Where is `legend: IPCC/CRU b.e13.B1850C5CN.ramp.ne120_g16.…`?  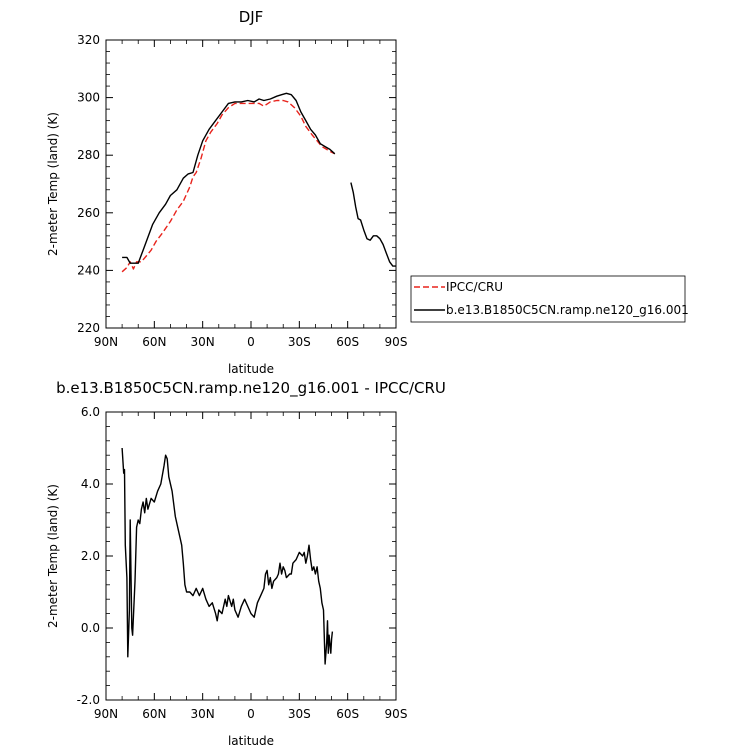
legend: IPCC/CRU b.e13.B1850C5CN.ramp.ne120_g16.… is located at coordinates (549, 299).